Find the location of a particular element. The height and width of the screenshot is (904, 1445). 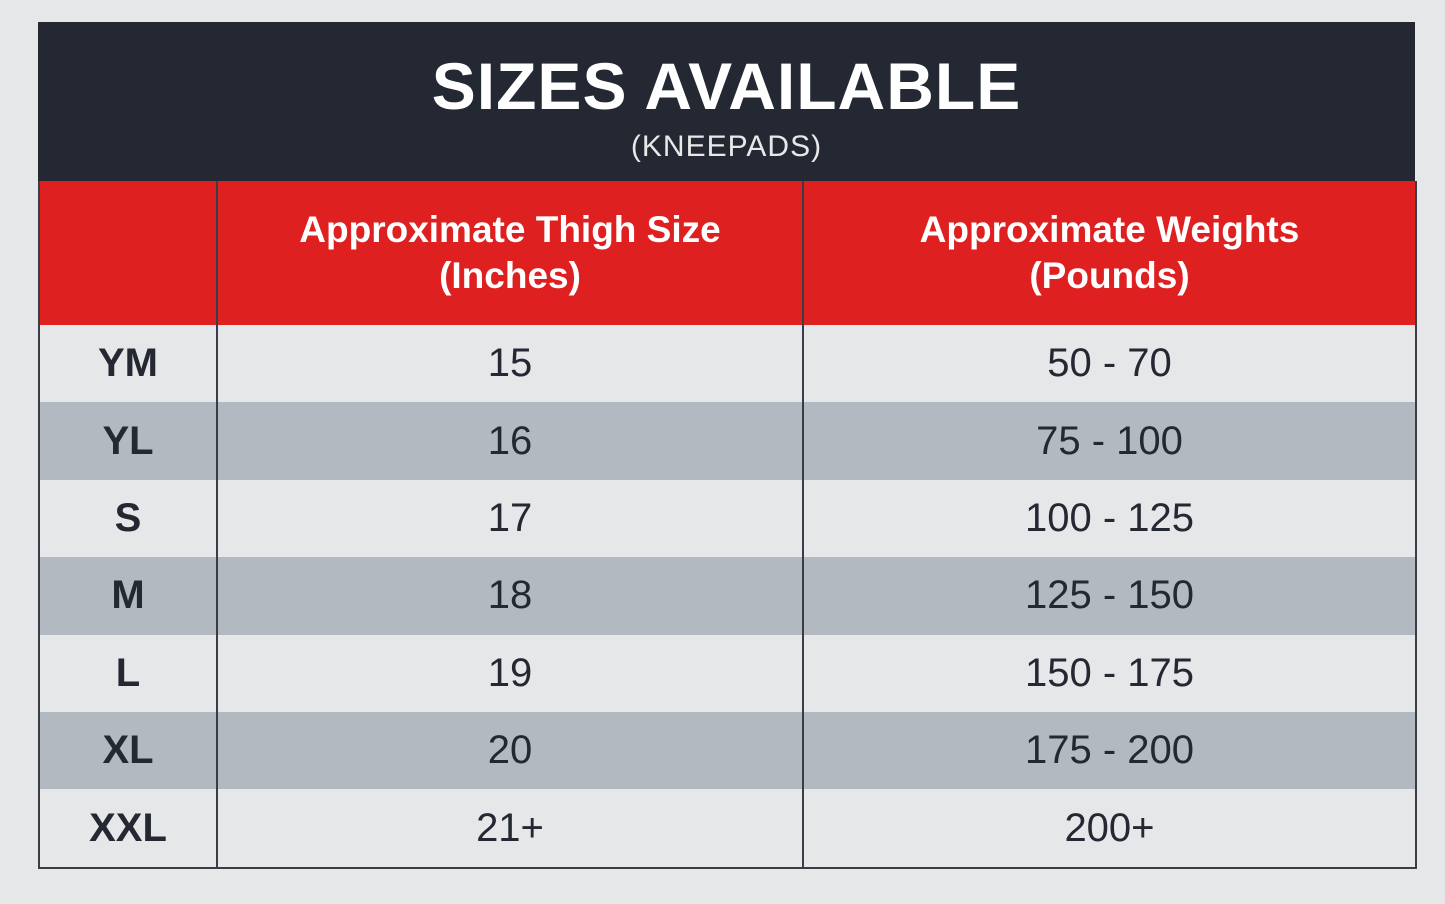

table-row: XL 20 175 - 200 is located at coordinates (727, 750).